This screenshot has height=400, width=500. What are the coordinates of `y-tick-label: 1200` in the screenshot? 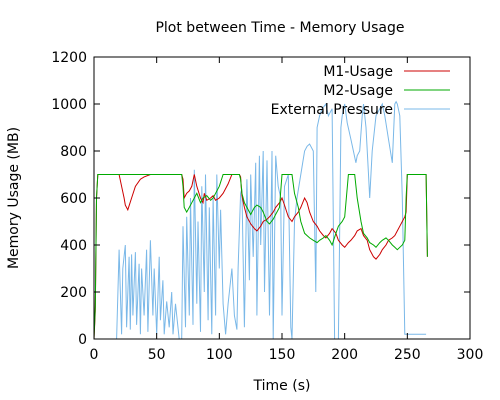 It's located at (69, 58).